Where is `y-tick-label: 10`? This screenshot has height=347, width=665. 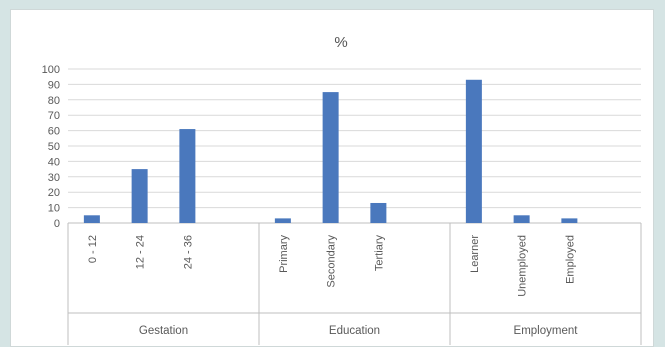
y-tick-label: 10 is located at coordinates (54, 209).